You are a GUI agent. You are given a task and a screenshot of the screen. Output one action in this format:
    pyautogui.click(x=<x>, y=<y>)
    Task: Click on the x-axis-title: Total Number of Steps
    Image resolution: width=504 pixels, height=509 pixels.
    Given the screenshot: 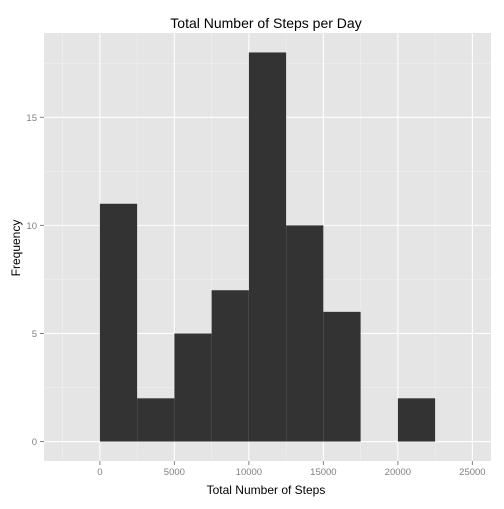 What is the action you would take?
    pyautogui.click(x=266, y=490)
    